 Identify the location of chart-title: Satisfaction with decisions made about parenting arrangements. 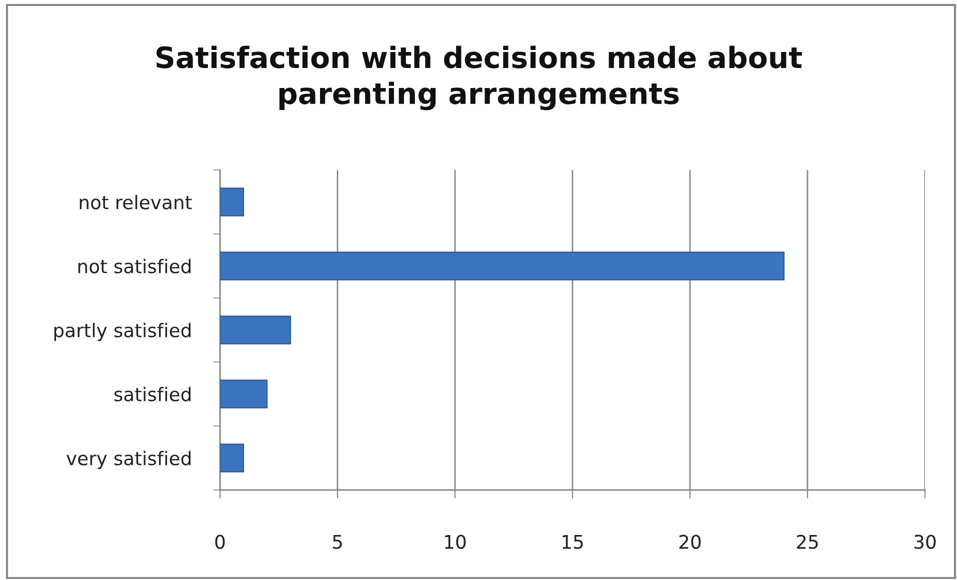
(479, 78).